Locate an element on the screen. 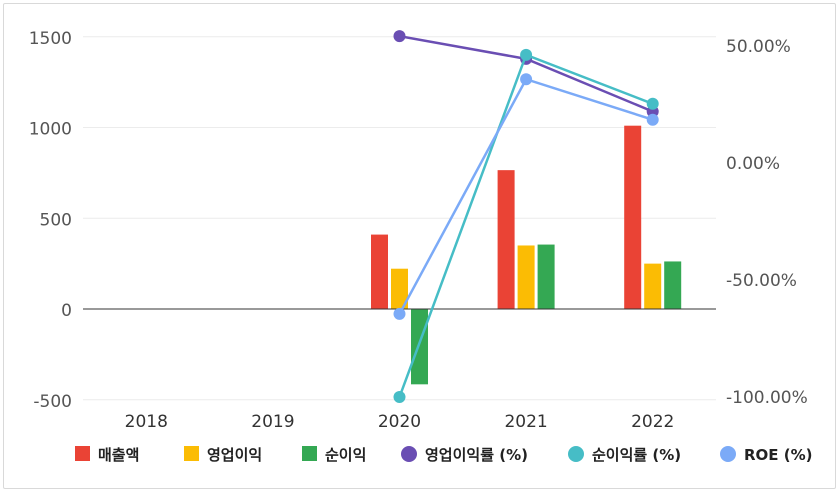  category-label: 2018 is located at coordinates (146, 422).